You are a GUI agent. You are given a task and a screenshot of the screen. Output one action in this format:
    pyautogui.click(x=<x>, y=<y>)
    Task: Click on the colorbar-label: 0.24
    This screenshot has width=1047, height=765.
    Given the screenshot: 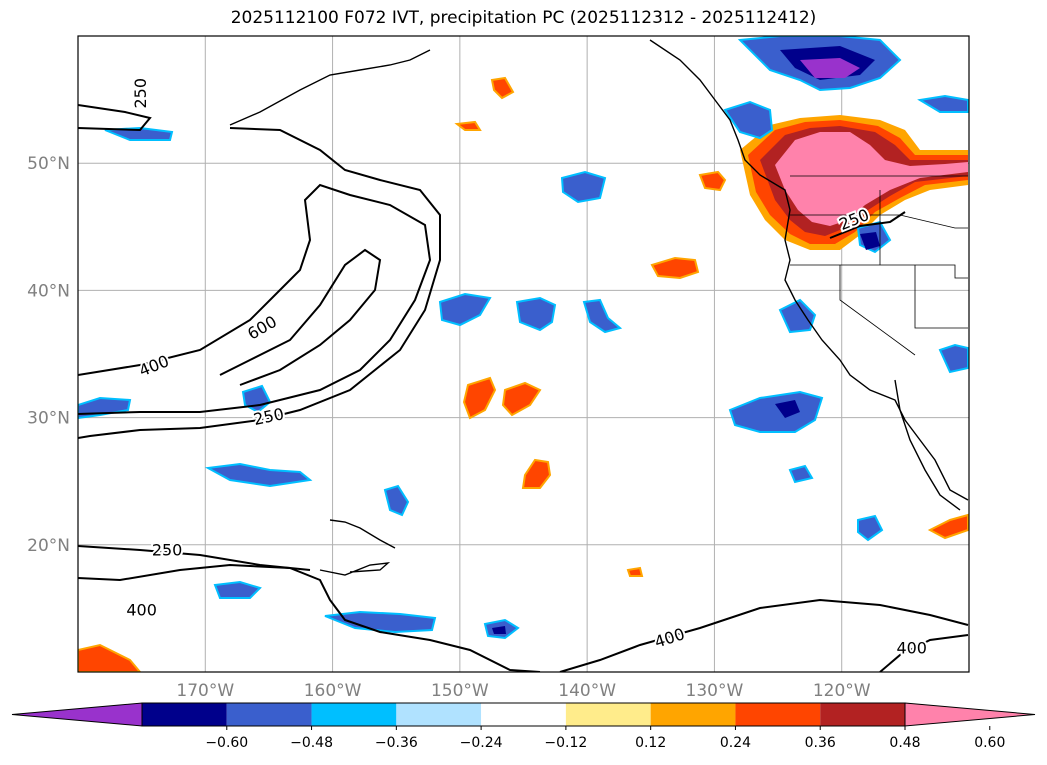 What is the action you would take?
    pyautogui.click(x=735, y=743)
    